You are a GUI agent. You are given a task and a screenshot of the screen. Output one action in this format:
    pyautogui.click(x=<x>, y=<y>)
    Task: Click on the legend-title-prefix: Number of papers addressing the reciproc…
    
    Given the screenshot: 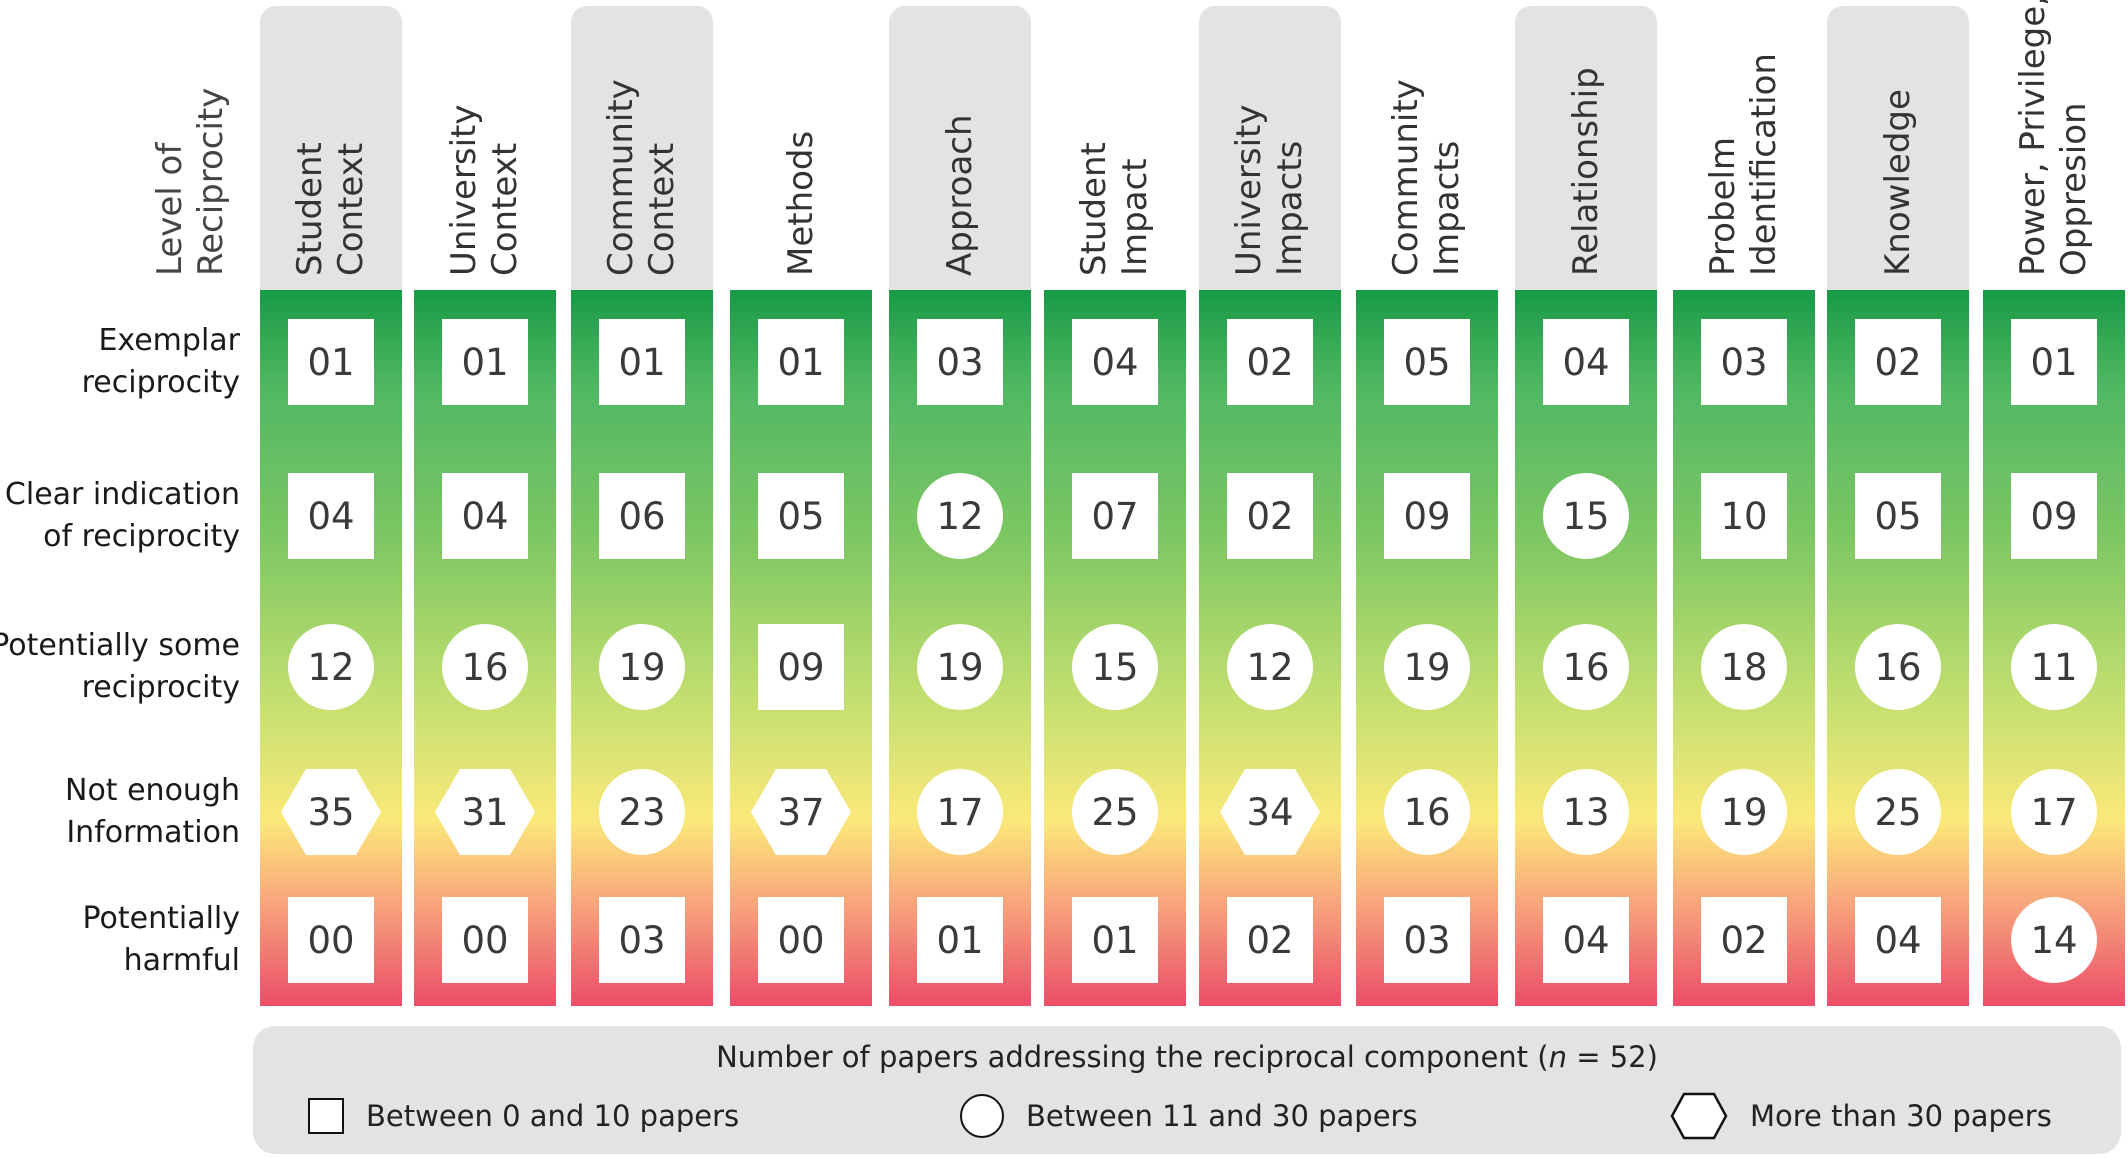 What is the action you would take?
    pyautogui.click(x=1132, y=1057)
    